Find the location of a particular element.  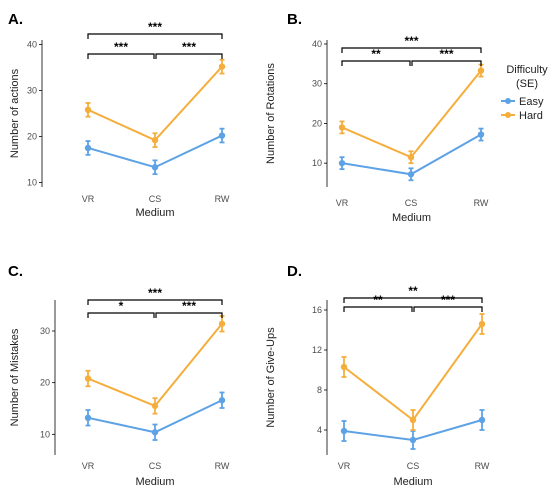

y-axis-label: Number of Mistakes is located at coordinates (15, 377).